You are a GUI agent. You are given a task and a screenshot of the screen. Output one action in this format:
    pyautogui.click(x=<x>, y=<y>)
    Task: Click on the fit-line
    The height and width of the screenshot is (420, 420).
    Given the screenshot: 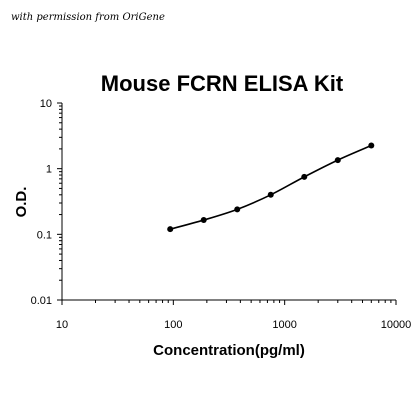 What is the action you would take?
    pyautogui.click(x=271, y=187)
    